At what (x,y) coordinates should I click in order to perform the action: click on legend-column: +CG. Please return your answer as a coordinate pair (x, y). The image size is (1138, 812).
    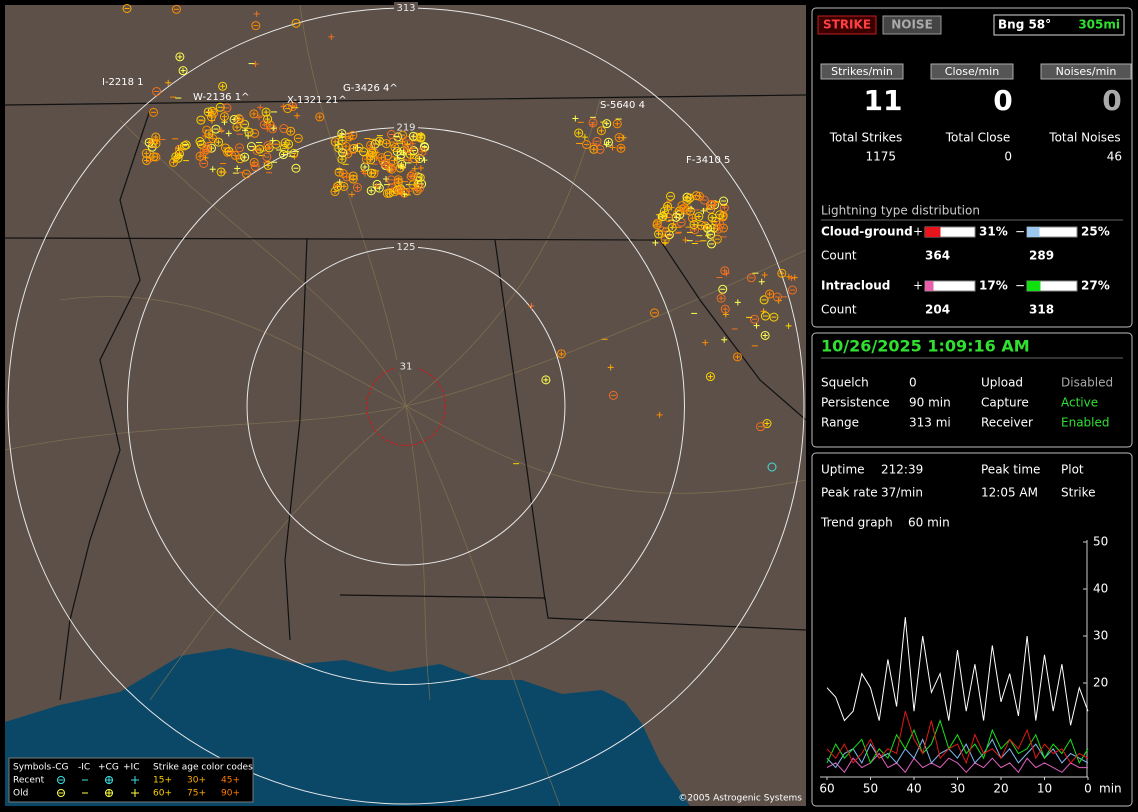
    Looking at the image, I should click on (108, 768).